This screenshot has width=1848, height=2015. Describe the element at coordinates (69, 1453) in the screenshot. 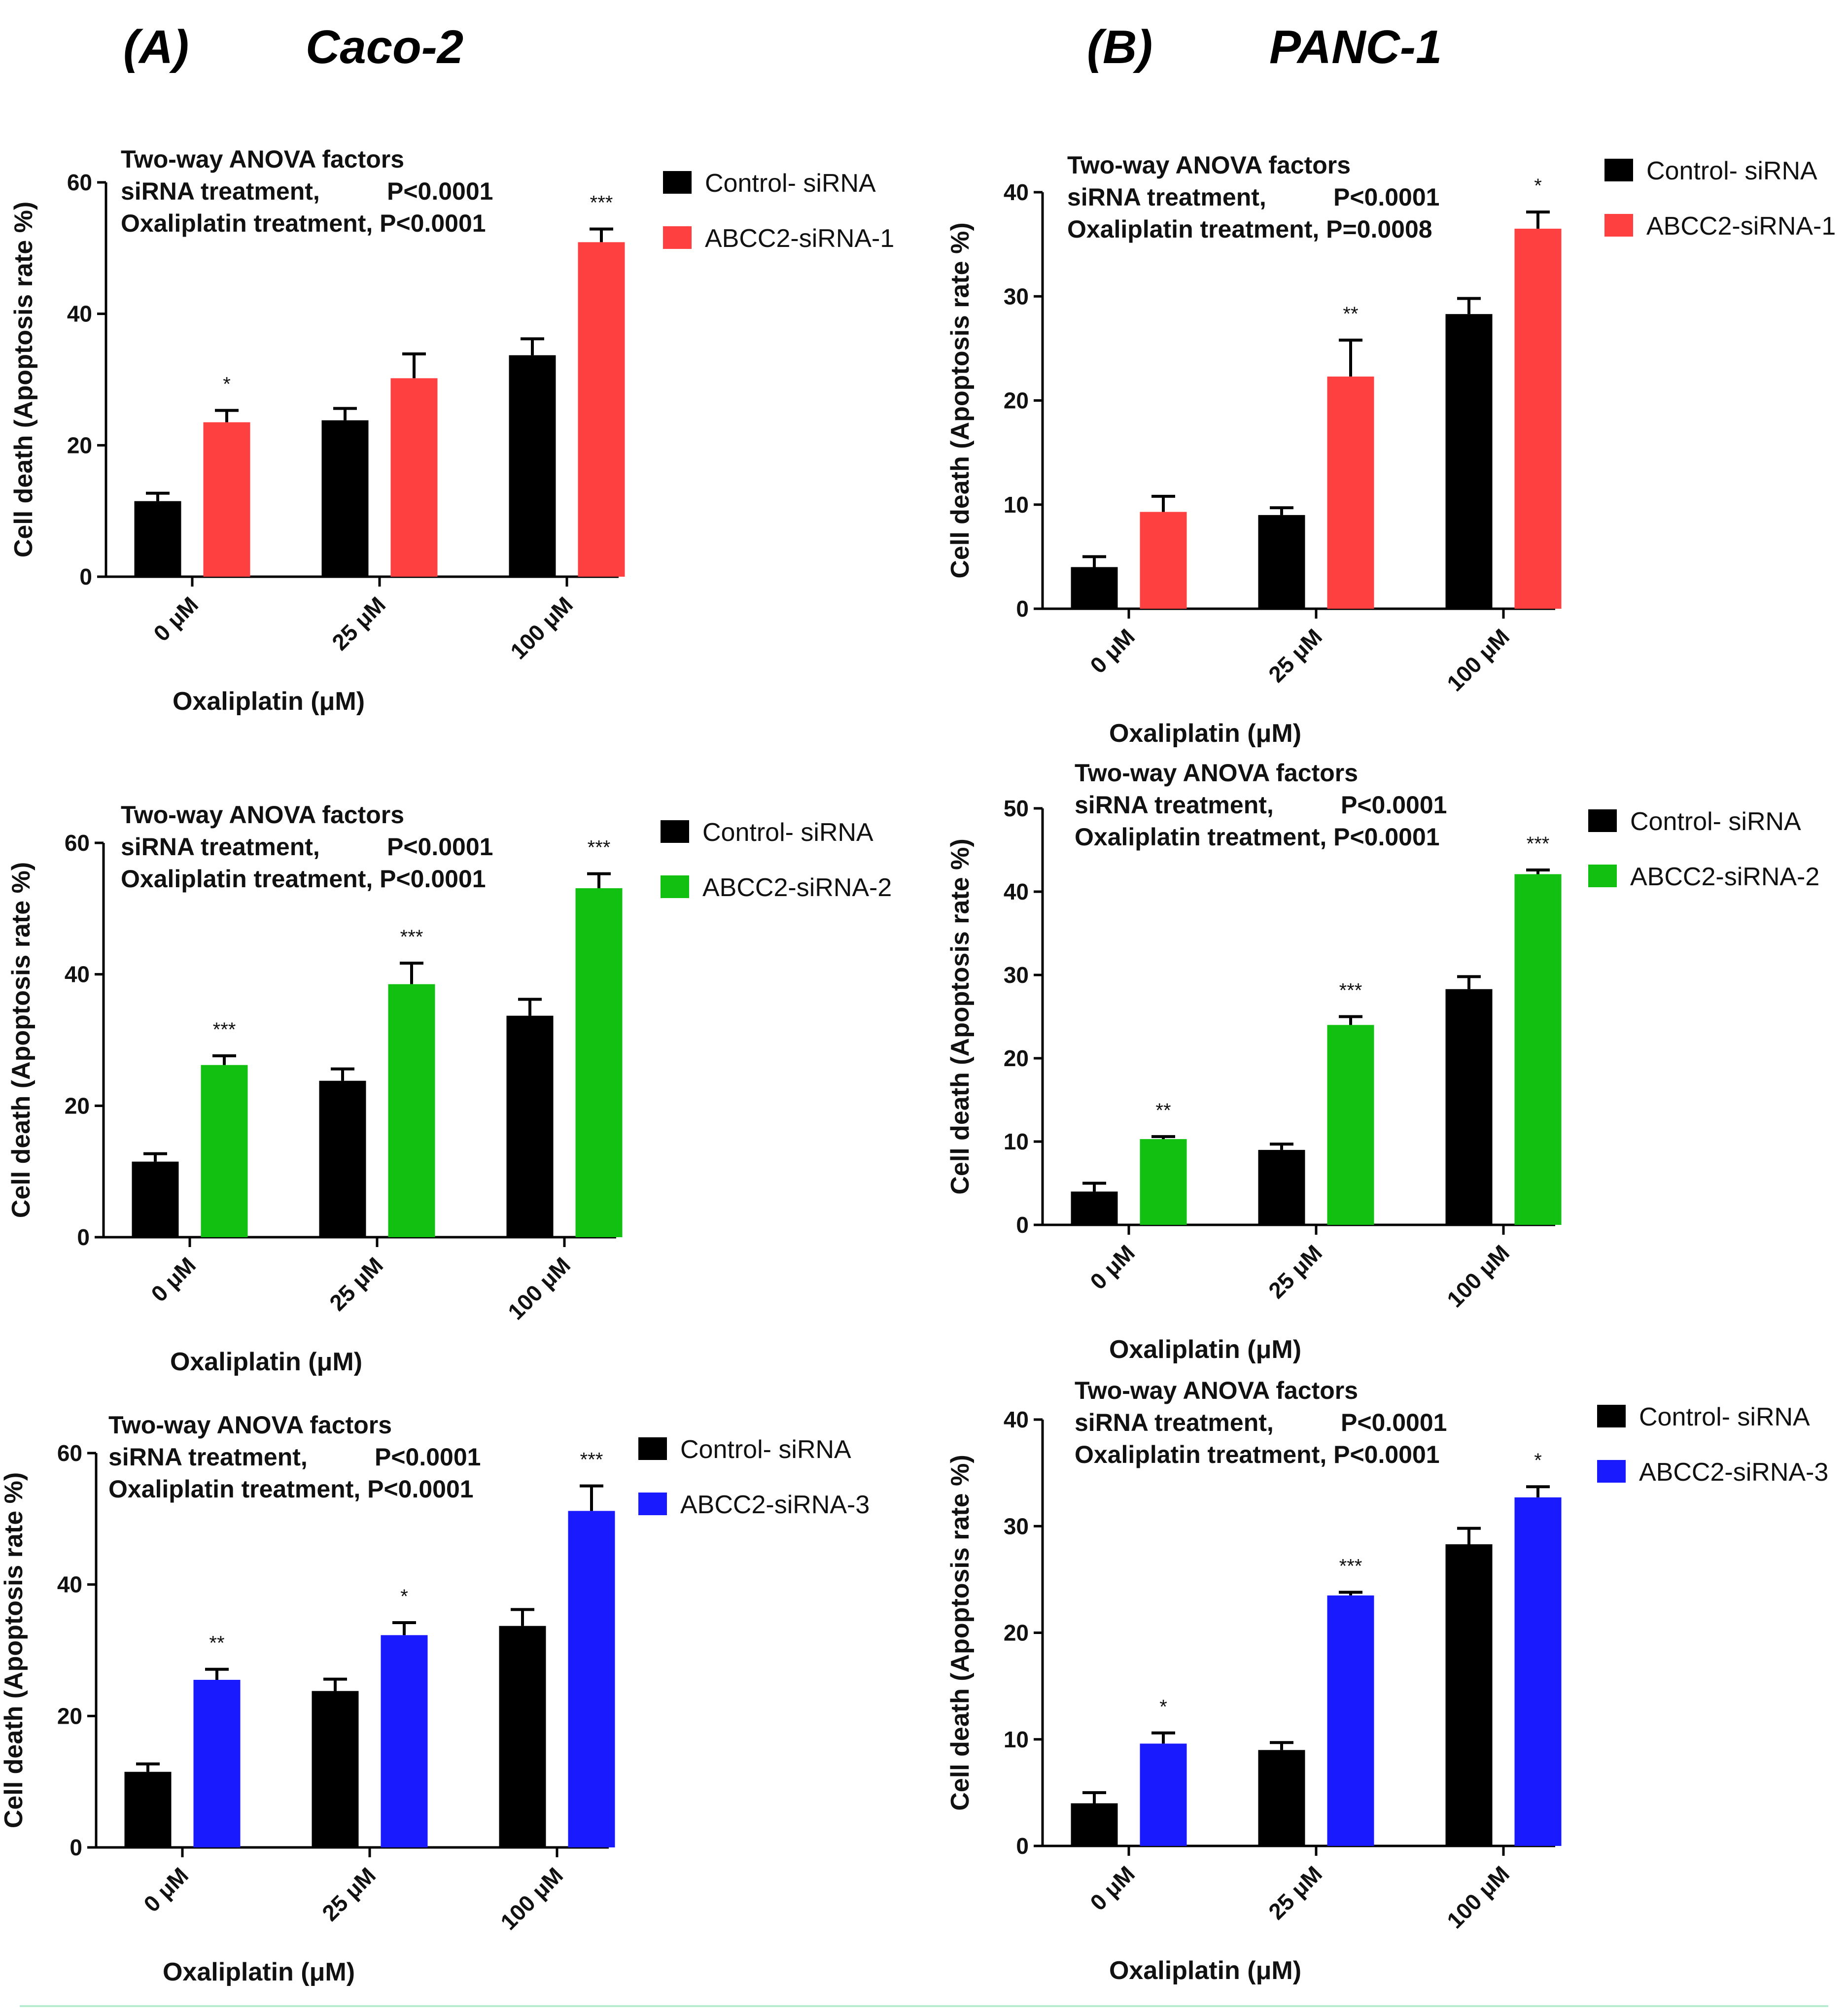

I see `y-tick-label: 60` at that location.